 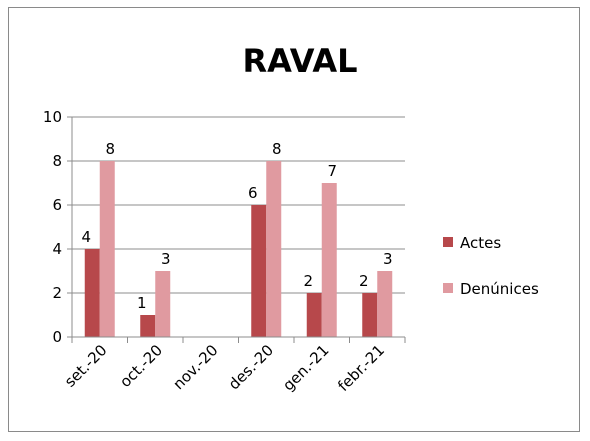 What do you see at coordinates (57, 249) in the screenshot?
I see `y-tick-label: 4` at bounding box center [57, 249].